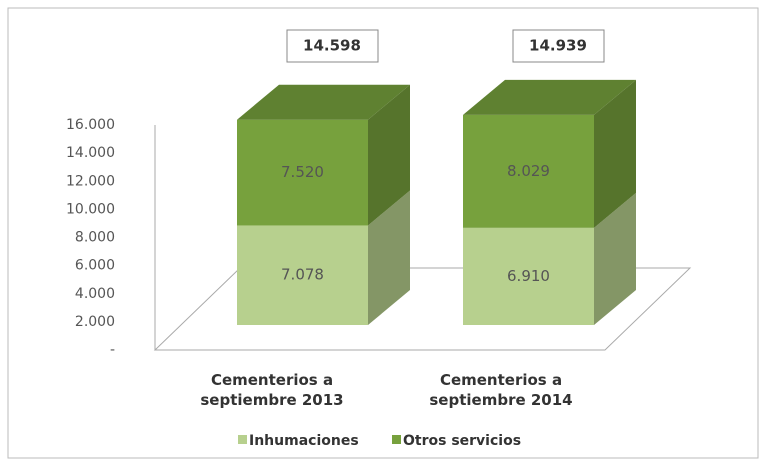 This screenshot has width=767, height=468. What do you see at coordinates (272, 390) in the screenshot?
I see `x-tick-label: Cementerios a septiembre 2013` at bounding box center [272, 390].